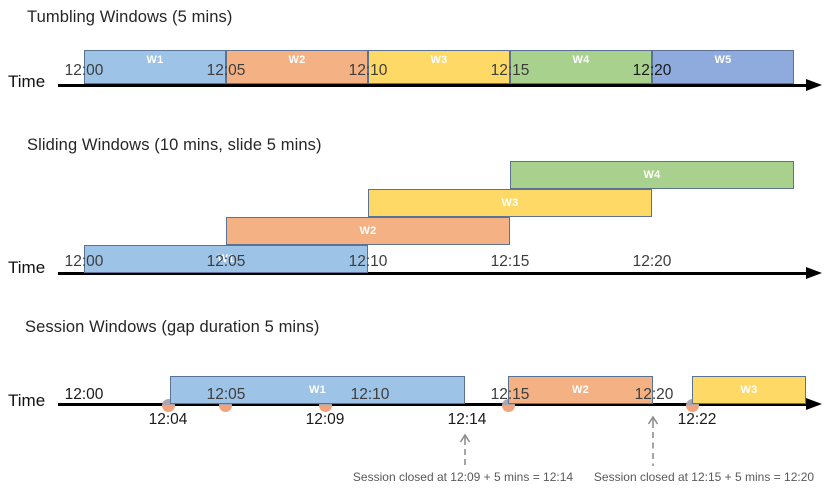 Image resolution: width=829 pixels, height=498 pixels. I want to click on sliding-window-w4: W4, so click(652, 175).